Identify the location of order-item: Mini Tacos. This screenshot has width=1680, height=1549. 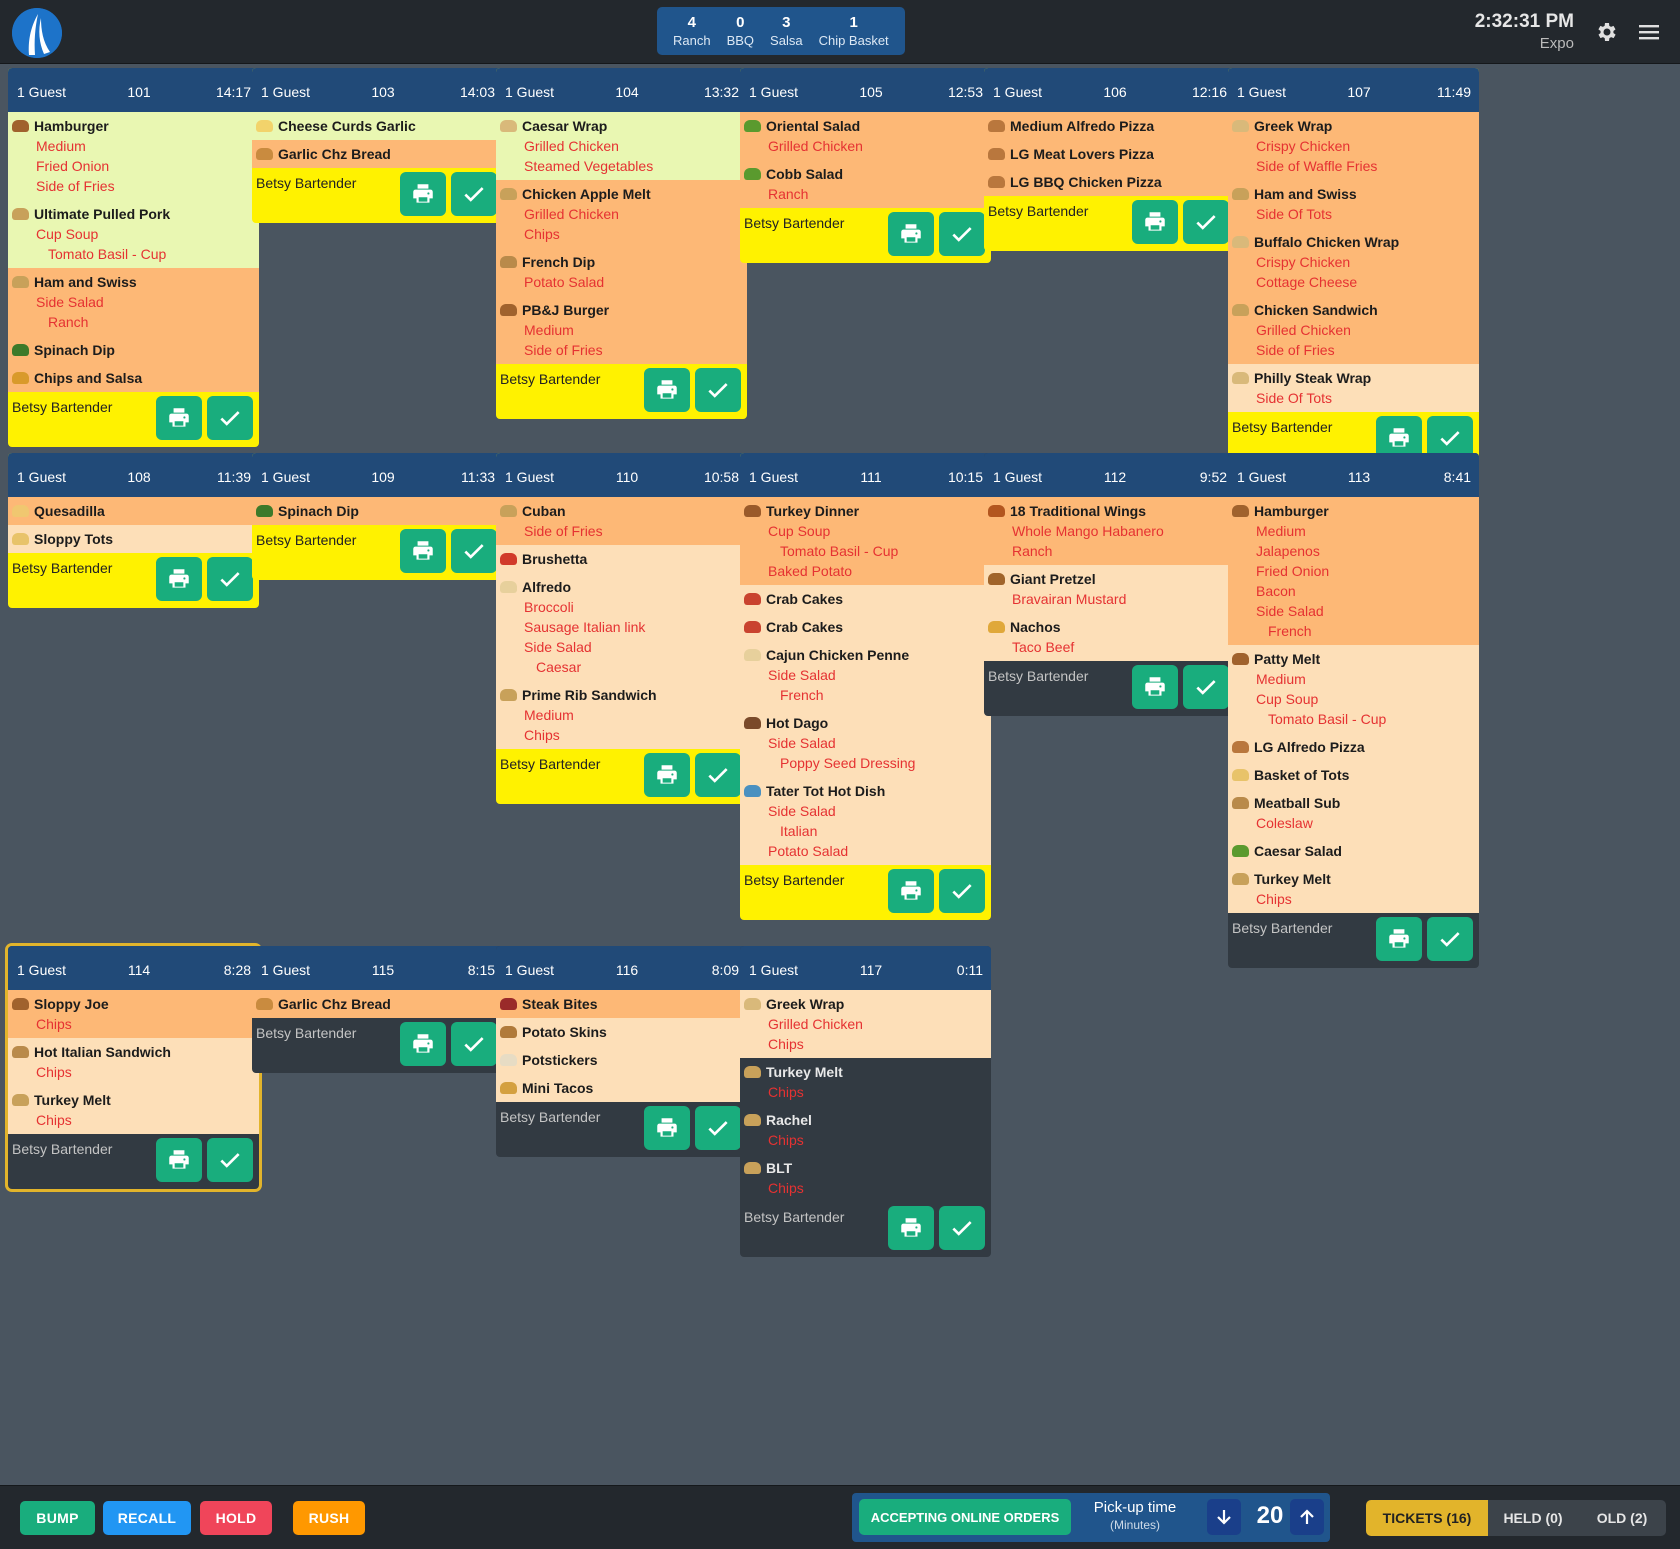
(621, 1088).